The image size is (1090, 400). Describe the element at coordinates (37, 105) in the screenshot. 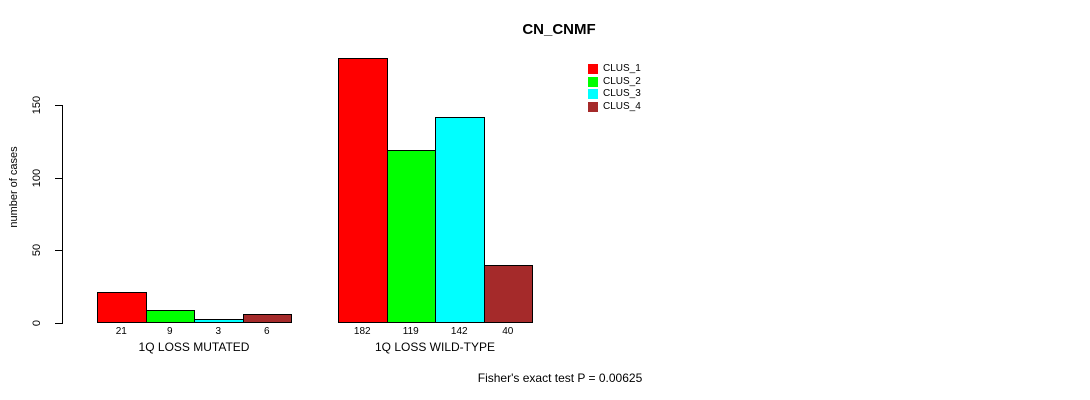

I see `y-tick-label: 150` at that location.